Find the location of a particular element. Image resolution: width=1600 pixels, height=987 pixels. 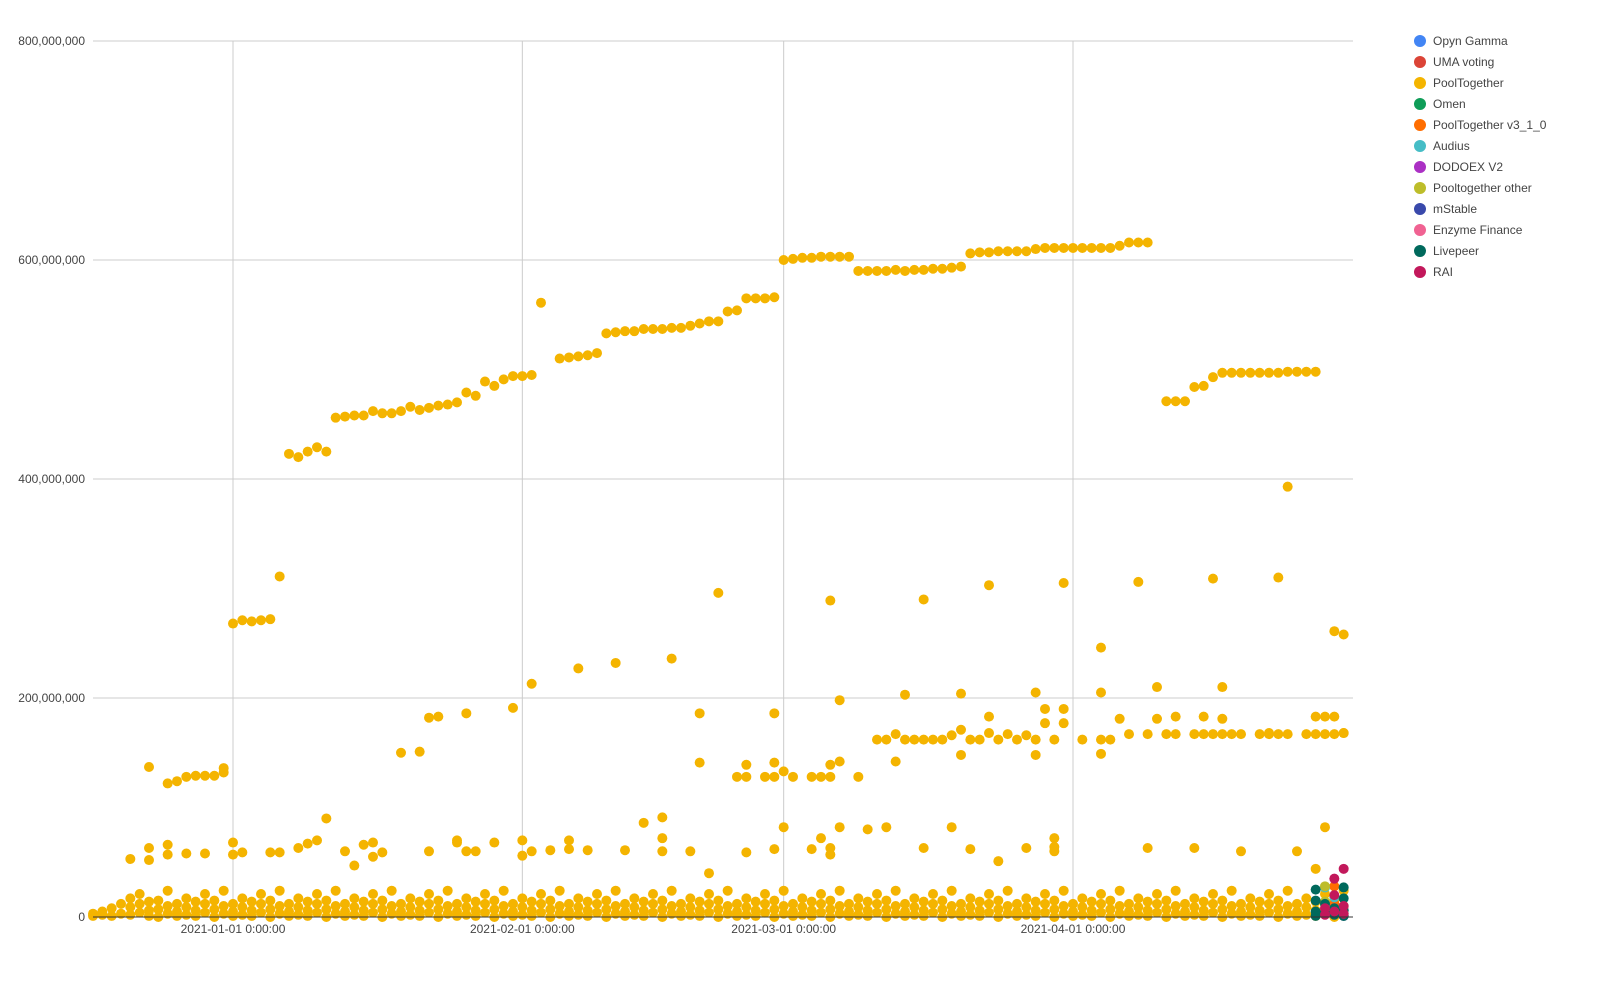

legend-item: RAI is located at coordinates (1433, 272).